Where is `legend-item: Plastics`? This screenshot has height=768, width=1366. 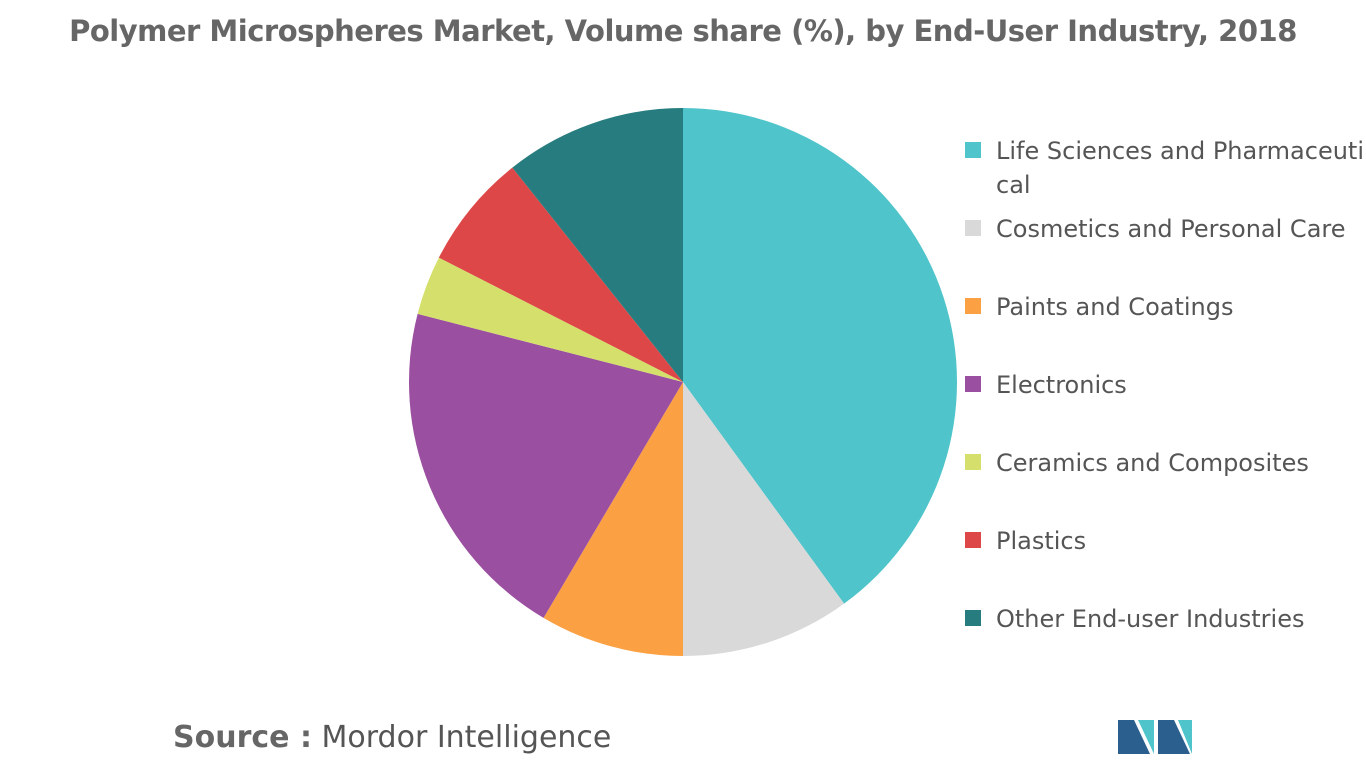 legend-item: Plastics is located at coordinates (1165, 563).